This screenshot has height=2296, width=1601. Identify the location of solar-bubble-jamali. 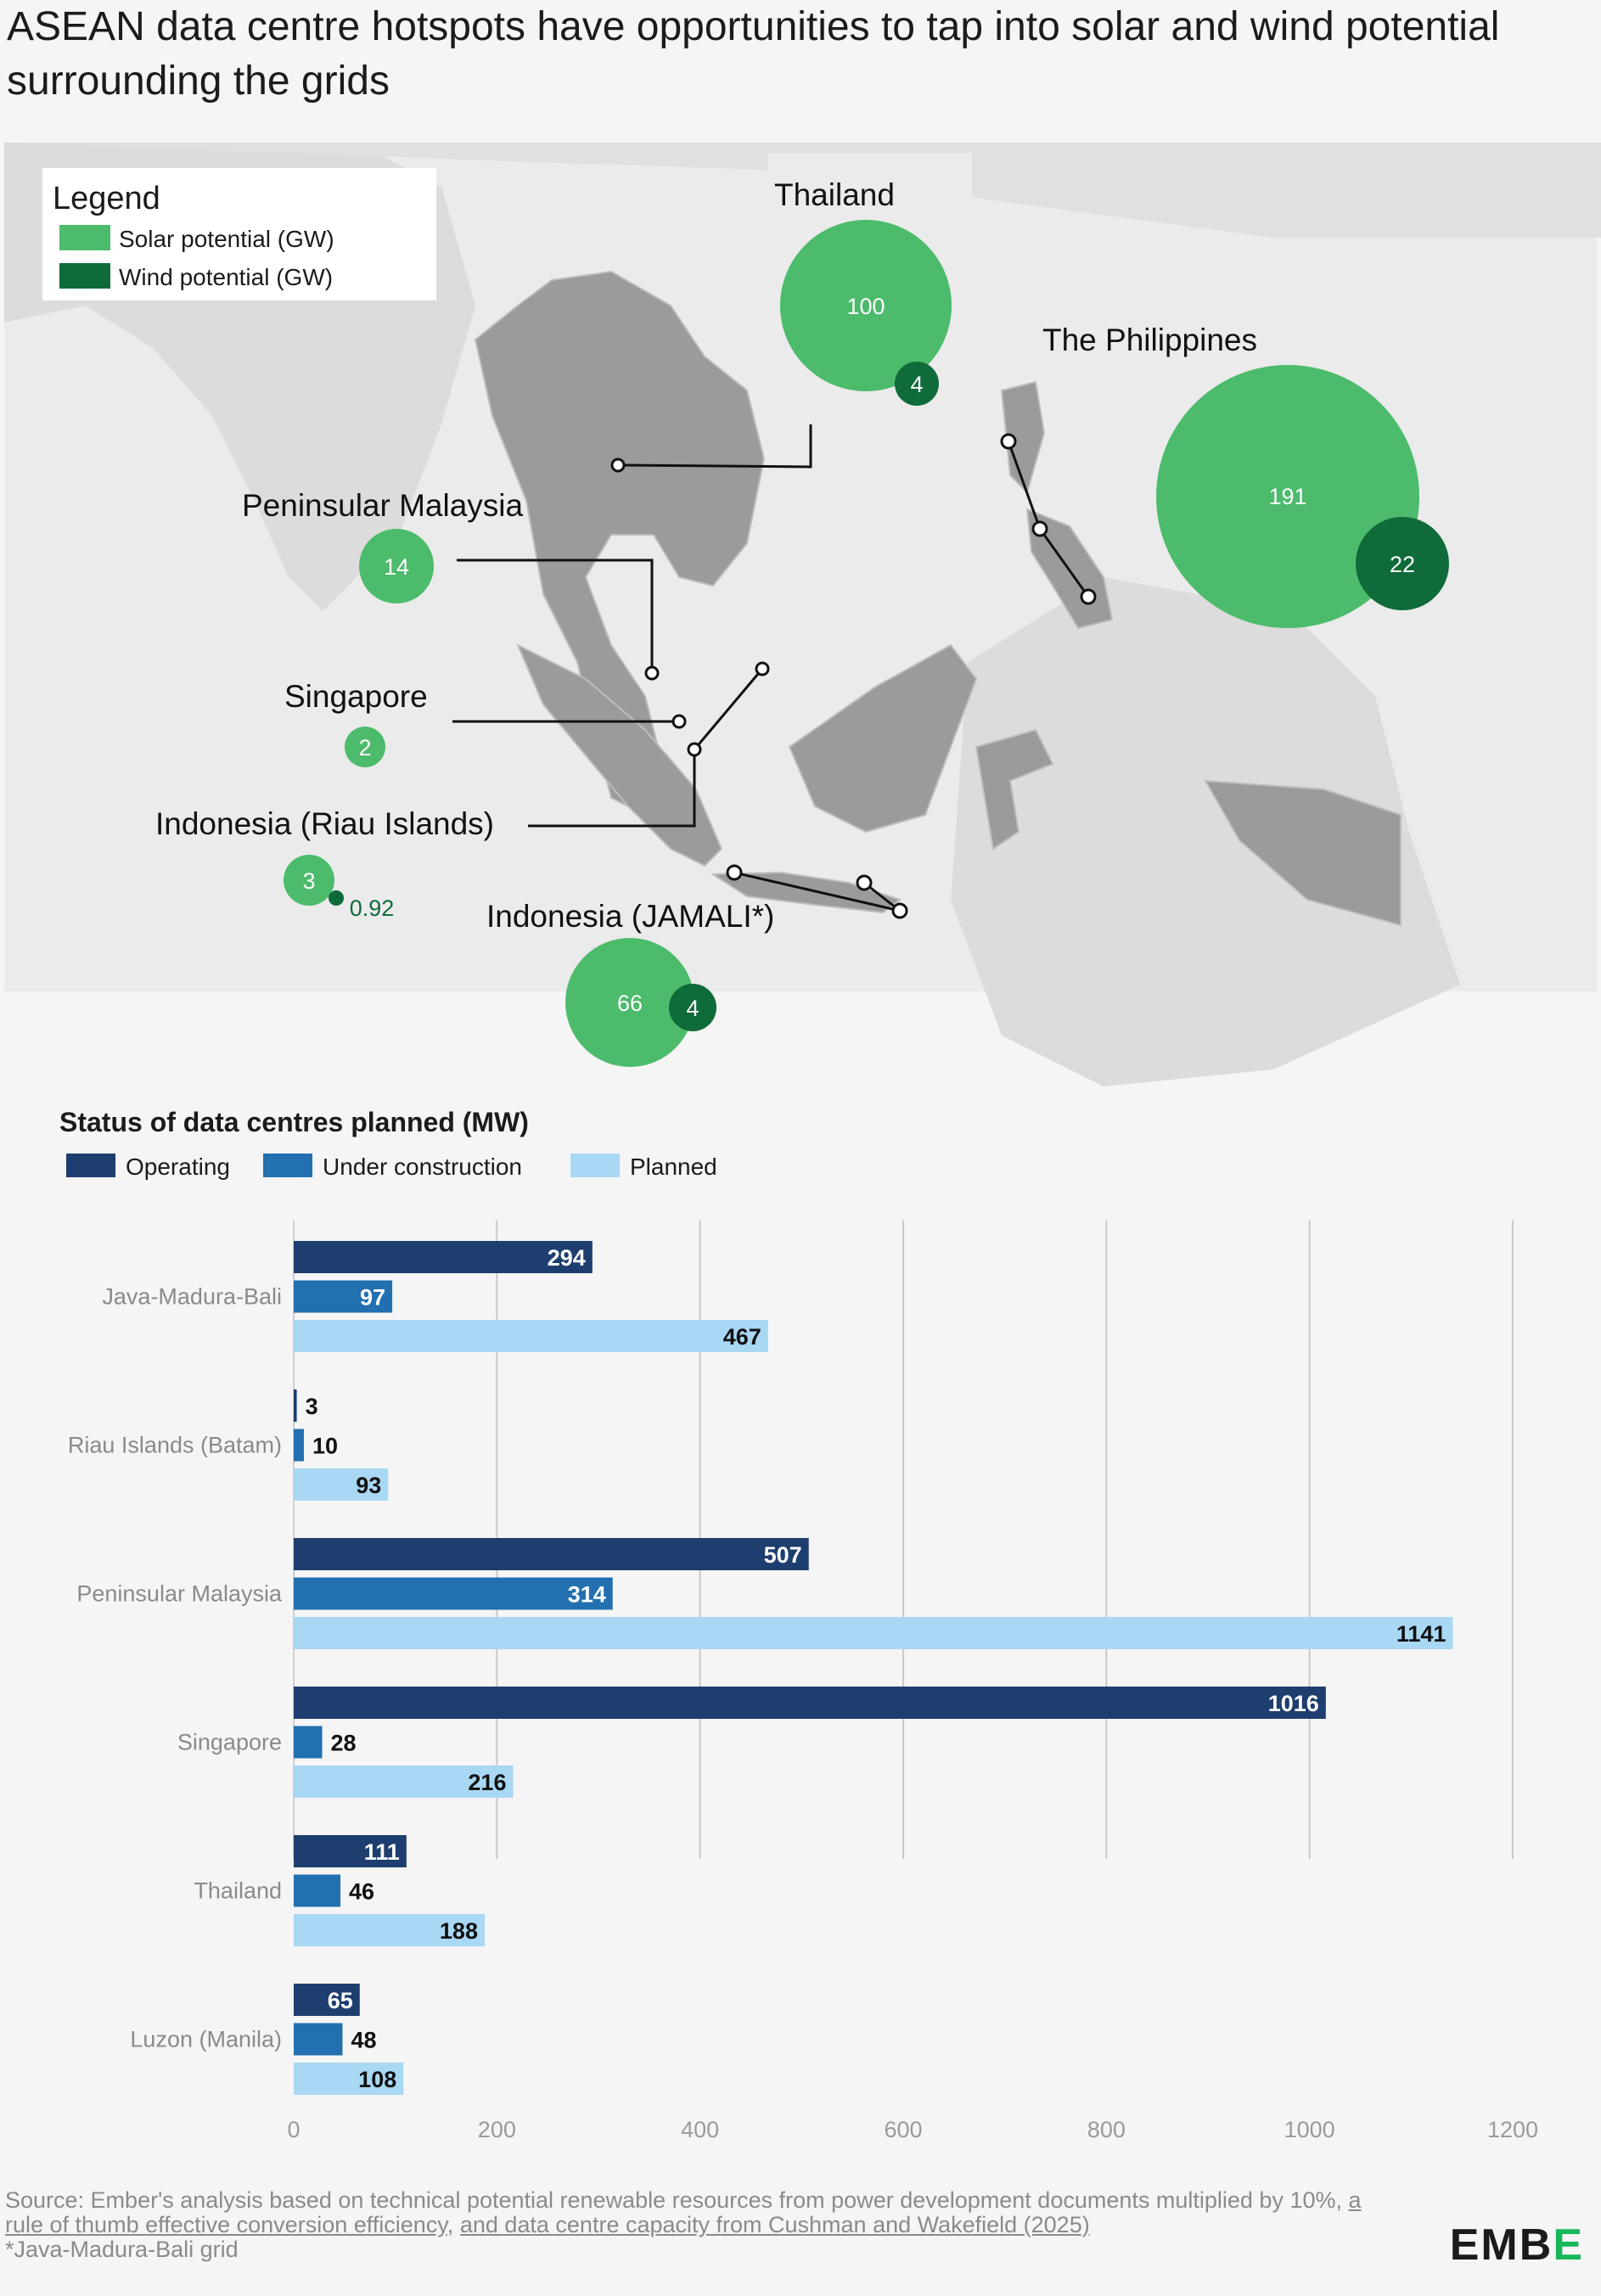
(629, 1002).